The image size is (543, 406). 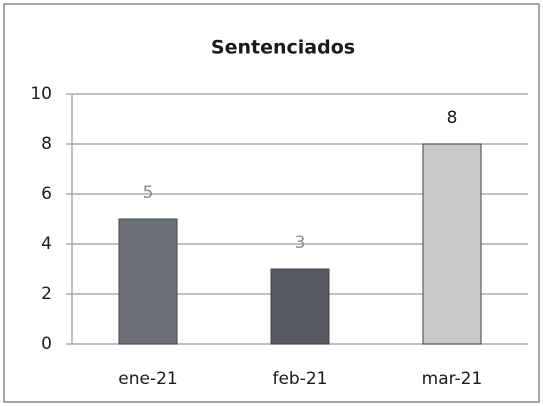 What do you see at coordinates (41, 94) in the screenshot?
I see `y-tick-label: 10` at bounding box center [41, 94].